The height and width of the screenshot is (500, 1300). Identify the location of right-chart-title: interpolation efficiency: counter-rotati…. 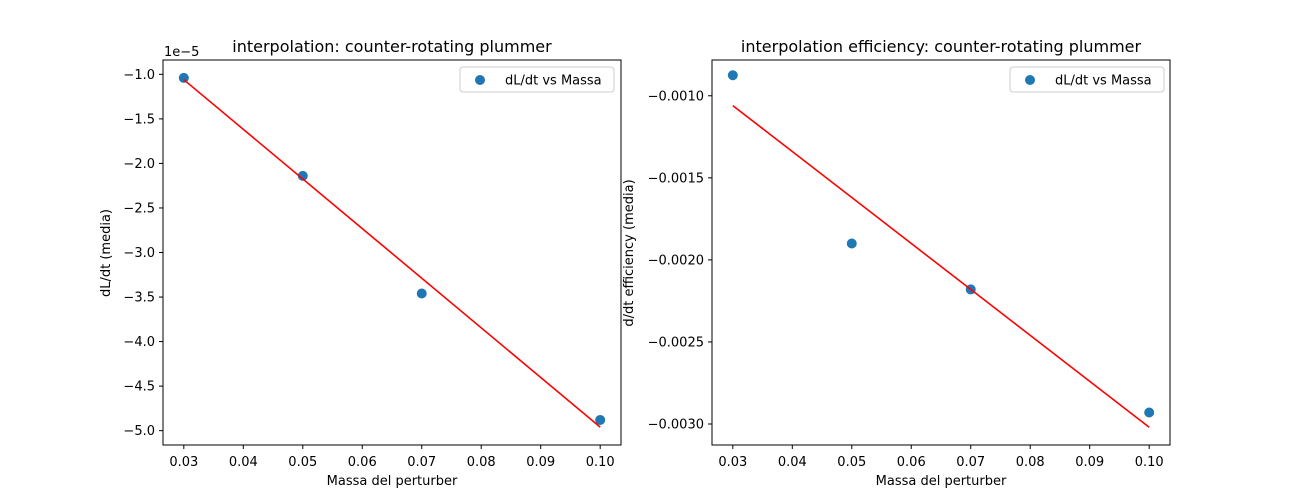
(941, 46).